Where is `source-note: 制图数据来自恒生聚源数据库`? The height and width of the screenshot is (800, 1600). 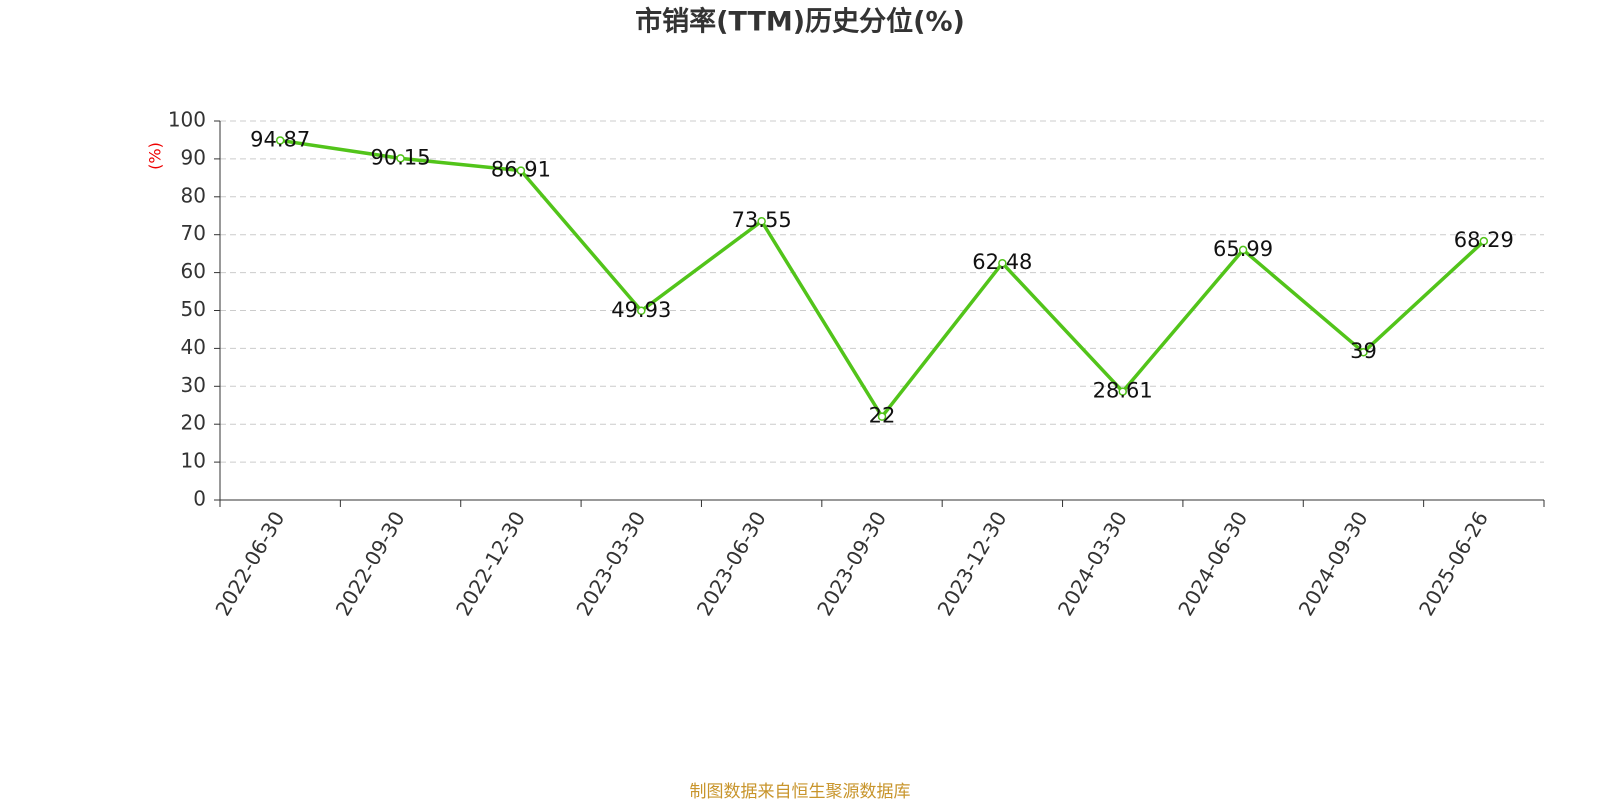 source-note: 制图数据来自恒生聚源数据库 is located at coordinates (800, 791).